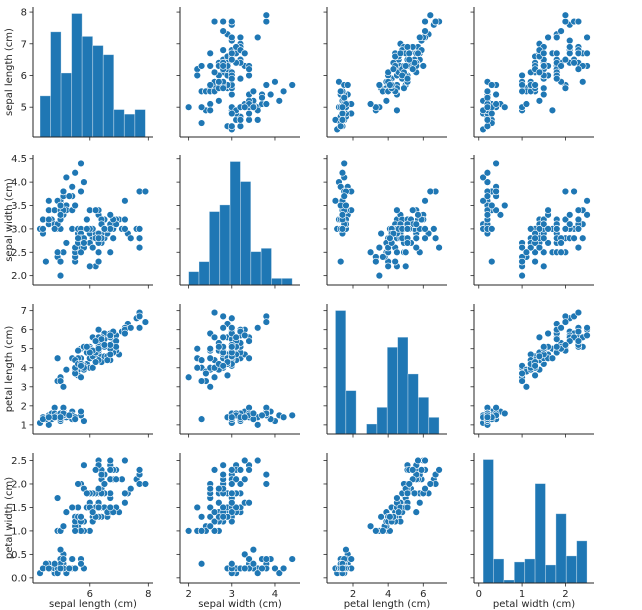 This screenshot has width=642, height=610. What do you see at coordinates (19, 253) in the screenshot?
I see `y-tick-label: 2.5` at bounding box center [19, 253].